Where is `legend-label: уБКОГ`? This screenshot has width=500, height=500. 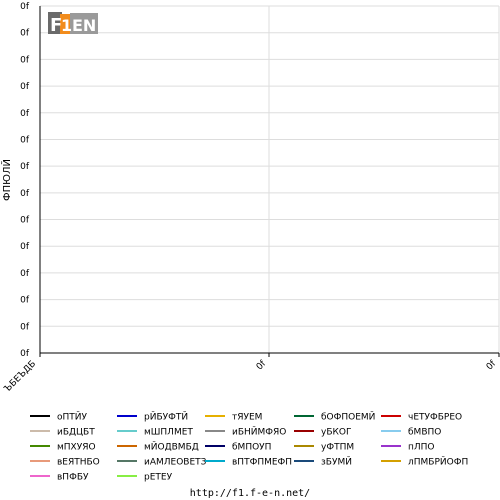
legend-label: уБКОГ is located at coordinates (336, 433).